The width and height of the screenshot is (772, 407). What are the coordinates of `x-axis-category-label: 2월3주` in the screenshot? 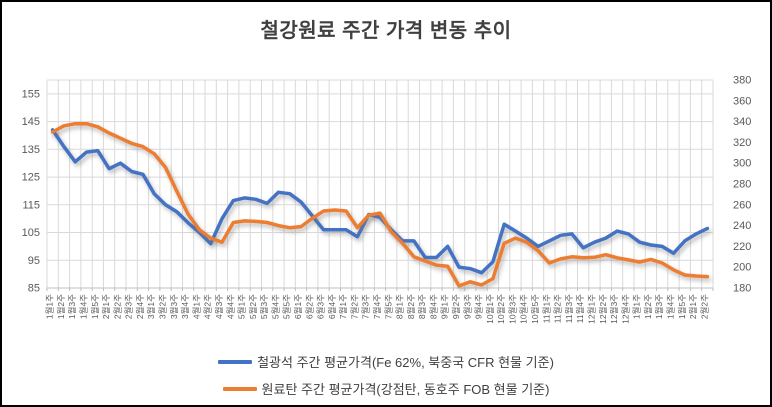 It's located at (129, 306).